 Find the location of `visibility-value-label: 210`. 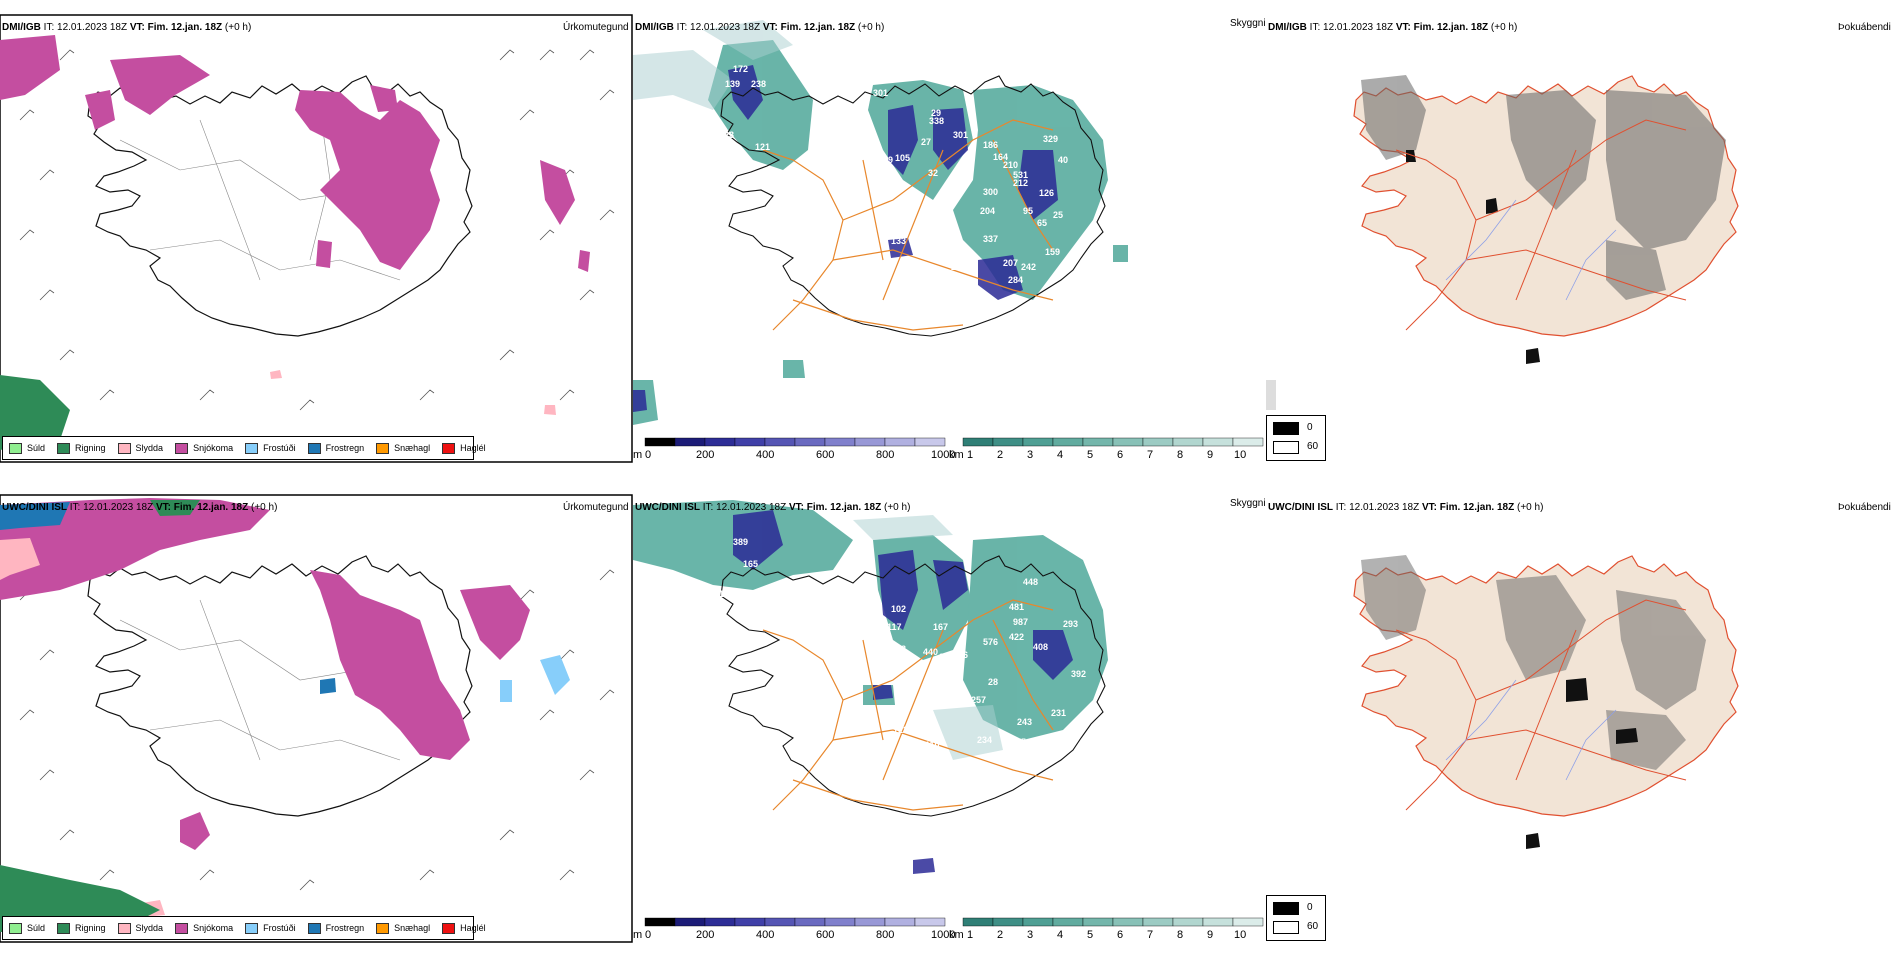

visibility-value-label: 210 is located at coordinates (1010, 165).